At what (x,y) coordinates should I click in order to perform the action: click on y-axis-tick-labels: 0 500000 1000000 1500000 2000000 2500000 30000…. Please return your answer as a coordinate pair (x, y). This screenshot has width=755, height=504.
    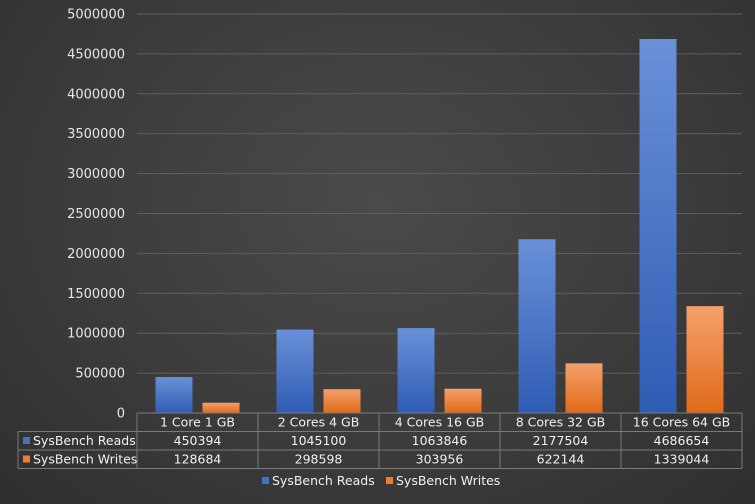
    Looking at the image, I should click on (96, 215).